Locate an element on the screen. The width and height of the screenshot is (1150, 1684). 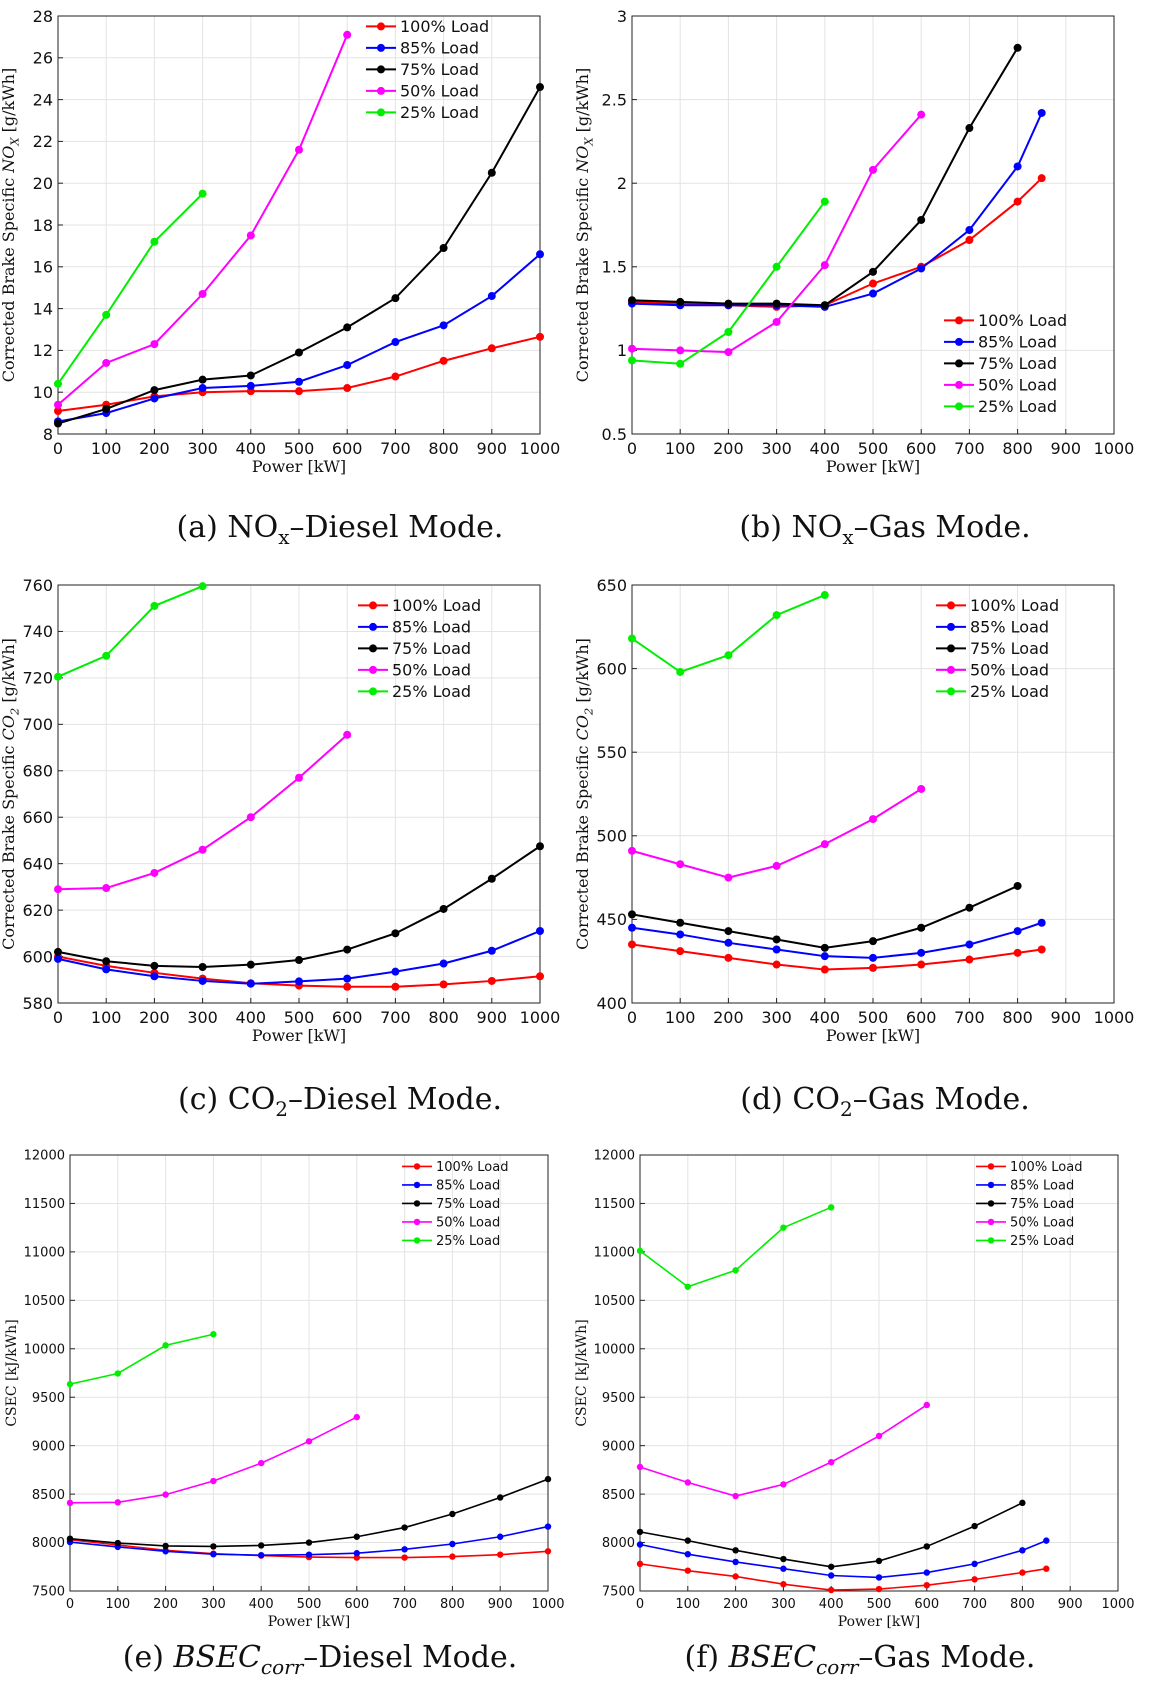
y-tick-label: 580 is located at coordinates (37, 1003).